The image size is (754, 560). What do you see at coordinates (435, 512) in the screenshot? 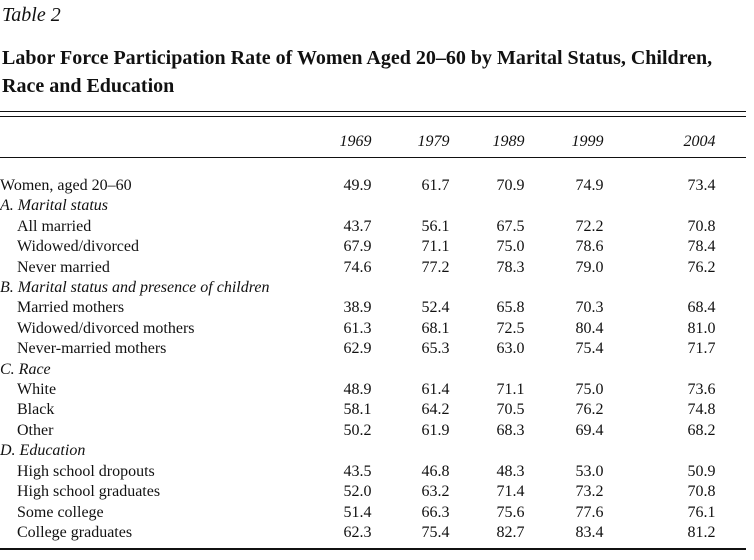
I see `cell-value: 66.3` at bounding box center [435, 512].